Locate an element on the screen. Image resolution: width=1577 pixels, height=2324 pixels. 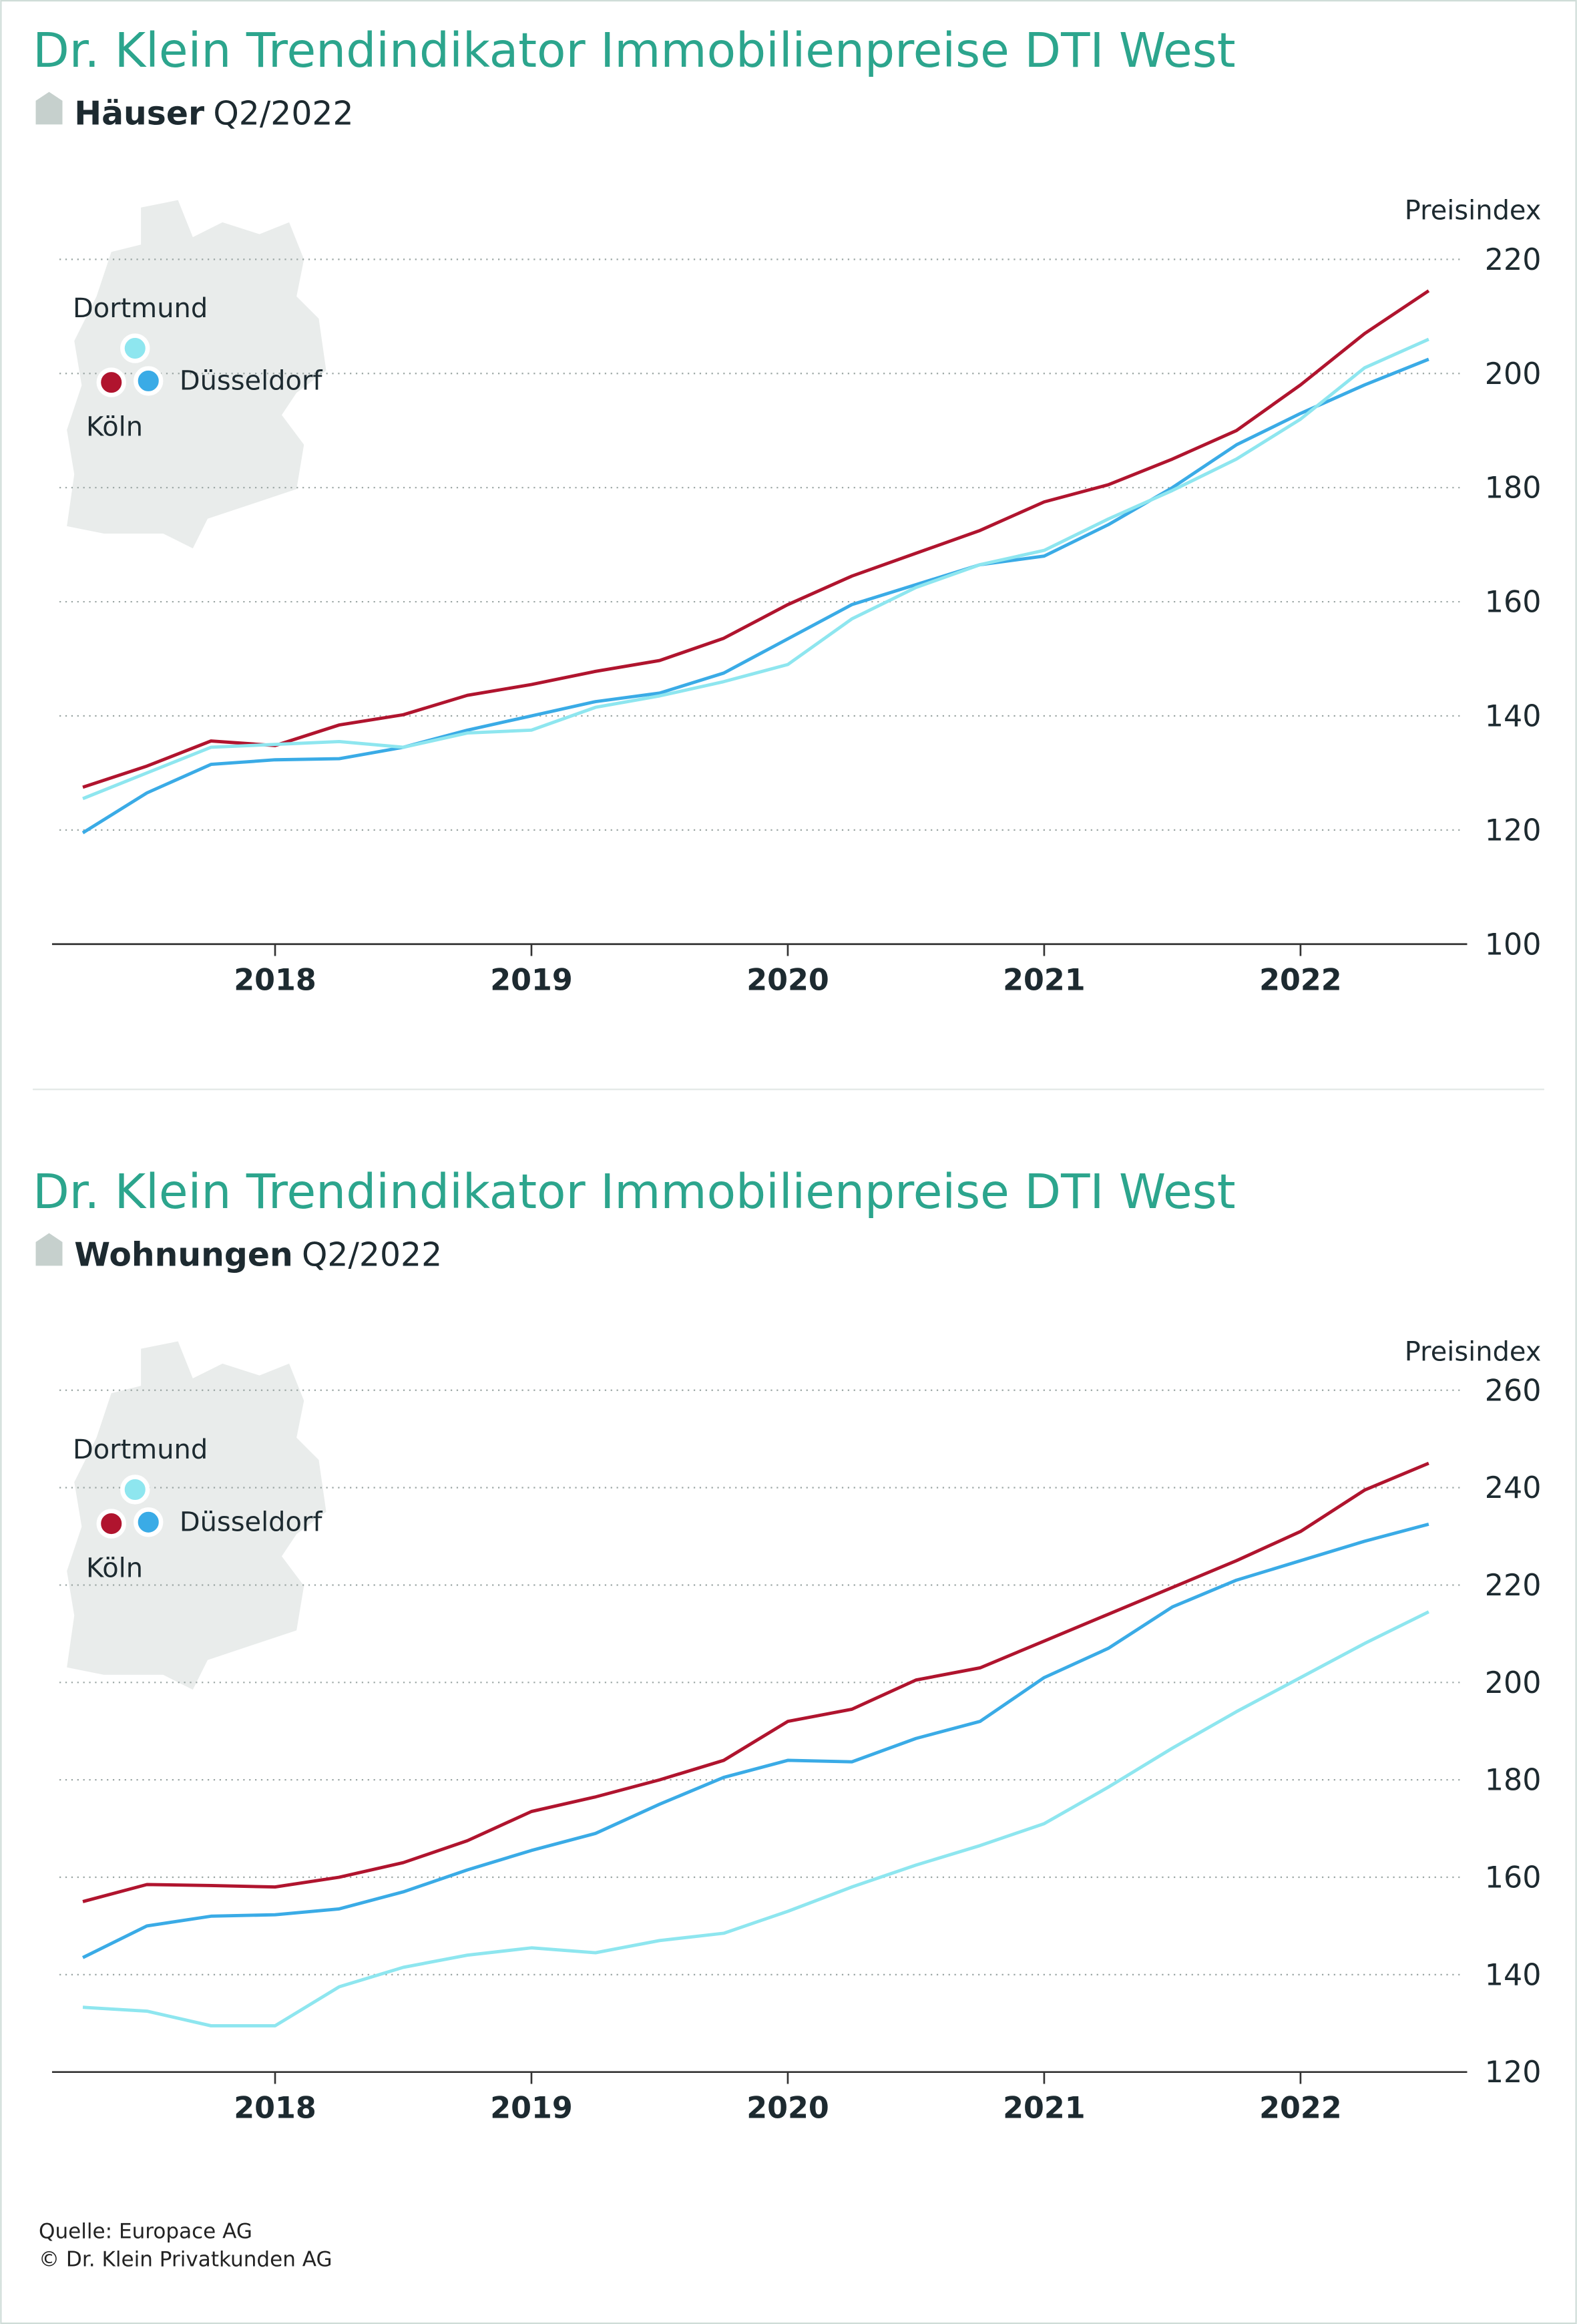
subtitle: Häuser Q2/2022 is located at coordinates (213, 113).